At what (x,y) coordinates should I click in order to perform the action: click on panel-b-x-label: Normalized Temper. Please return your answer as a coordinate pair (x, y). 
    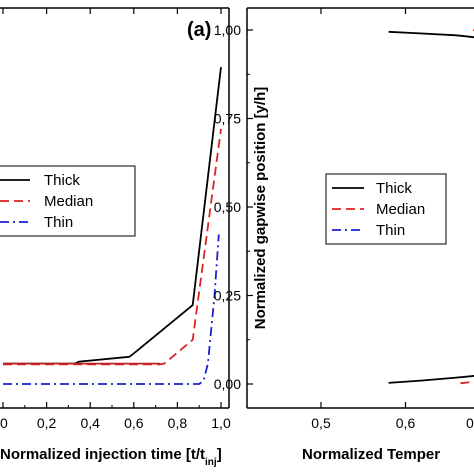
    Looking at the image, I should click on (371, 454).